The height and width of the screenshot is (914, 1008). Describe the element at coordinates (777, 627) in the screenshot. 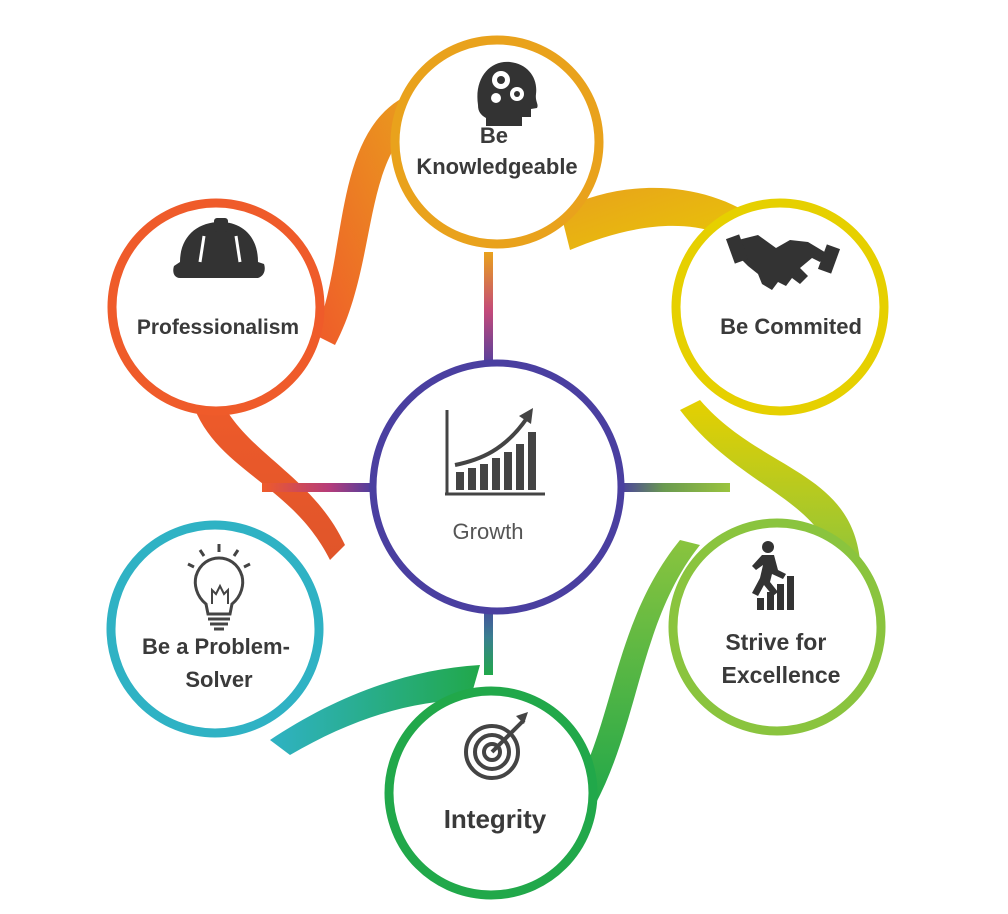

I see `node-excellence-circle` at that location.